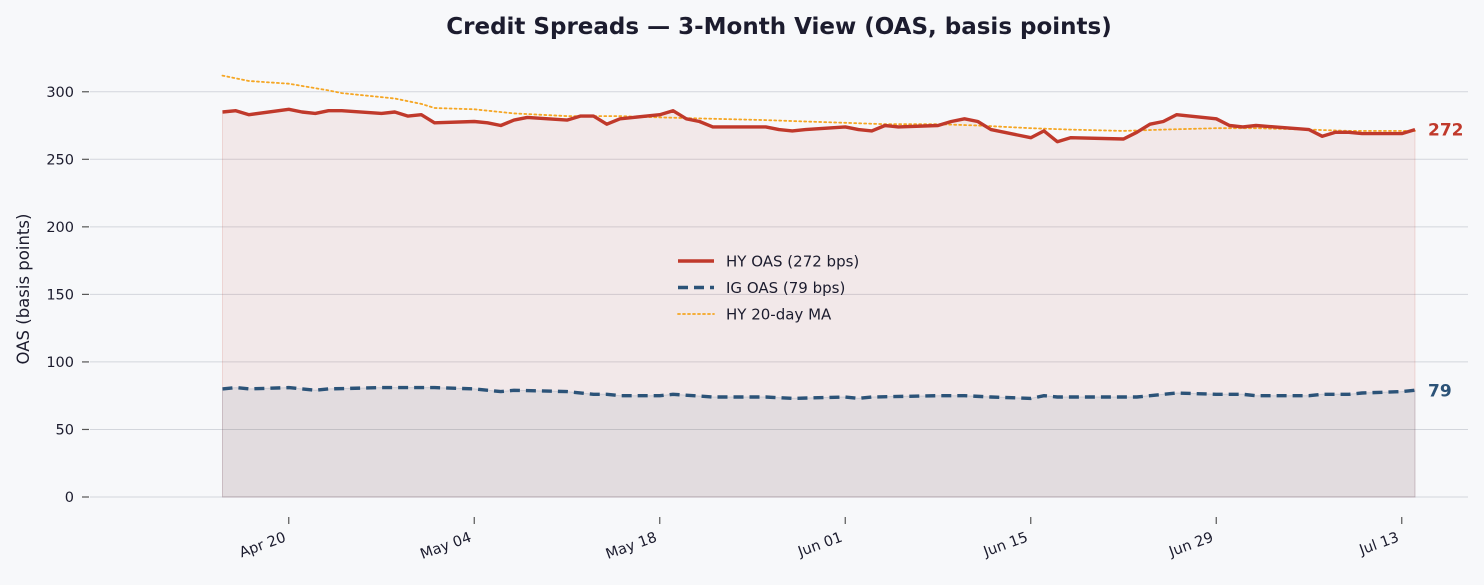 The width and height of the screenshot is (1484, 585). What do you see at coordinates (23, 289) in the screenshot?
I see `y-axis-label: OAS (basis points)` at bounding box center [23, 289].